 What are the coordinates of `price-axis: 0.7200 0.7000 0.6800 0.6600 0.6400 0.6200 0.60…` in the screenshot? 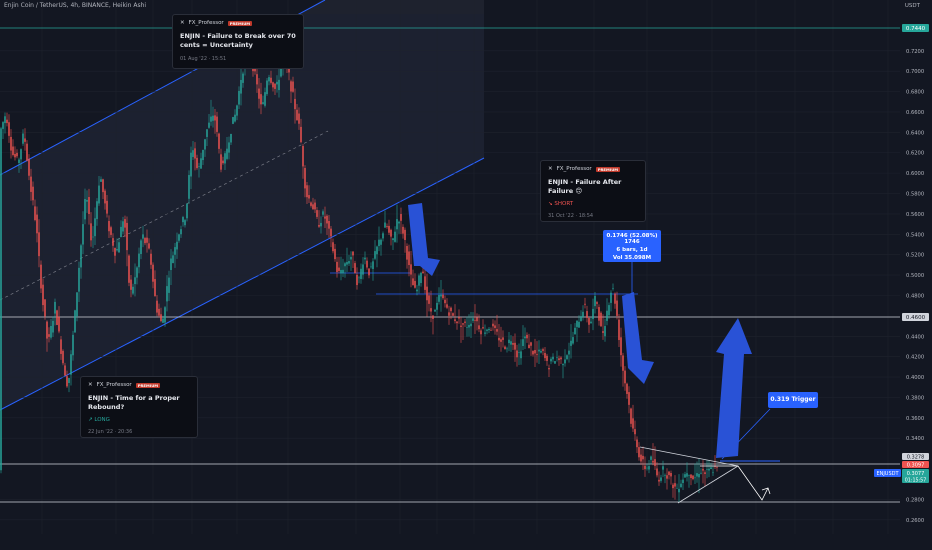 It's located at (915, 286).